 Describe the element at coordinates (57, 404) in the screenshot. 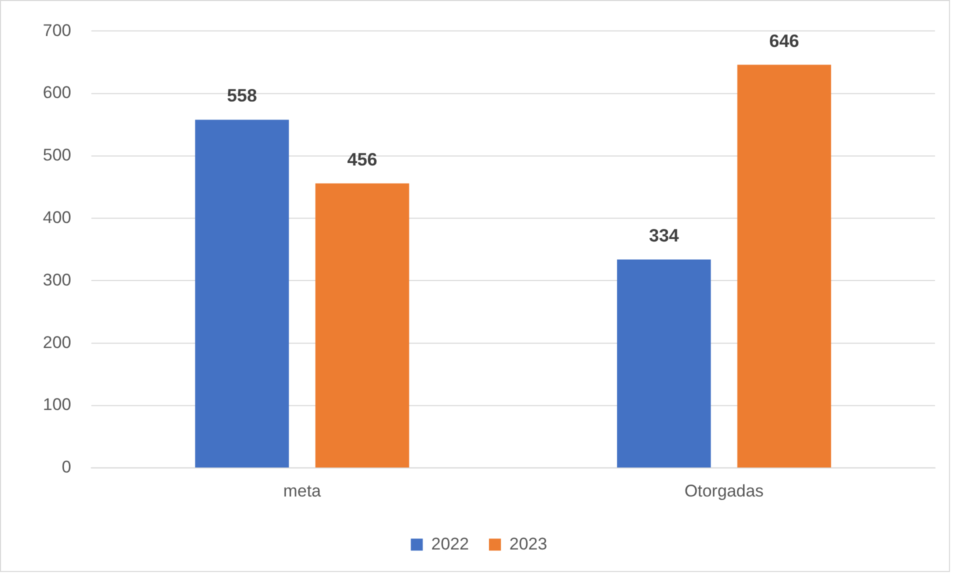

I see `y-tick-label: 100` at that location.